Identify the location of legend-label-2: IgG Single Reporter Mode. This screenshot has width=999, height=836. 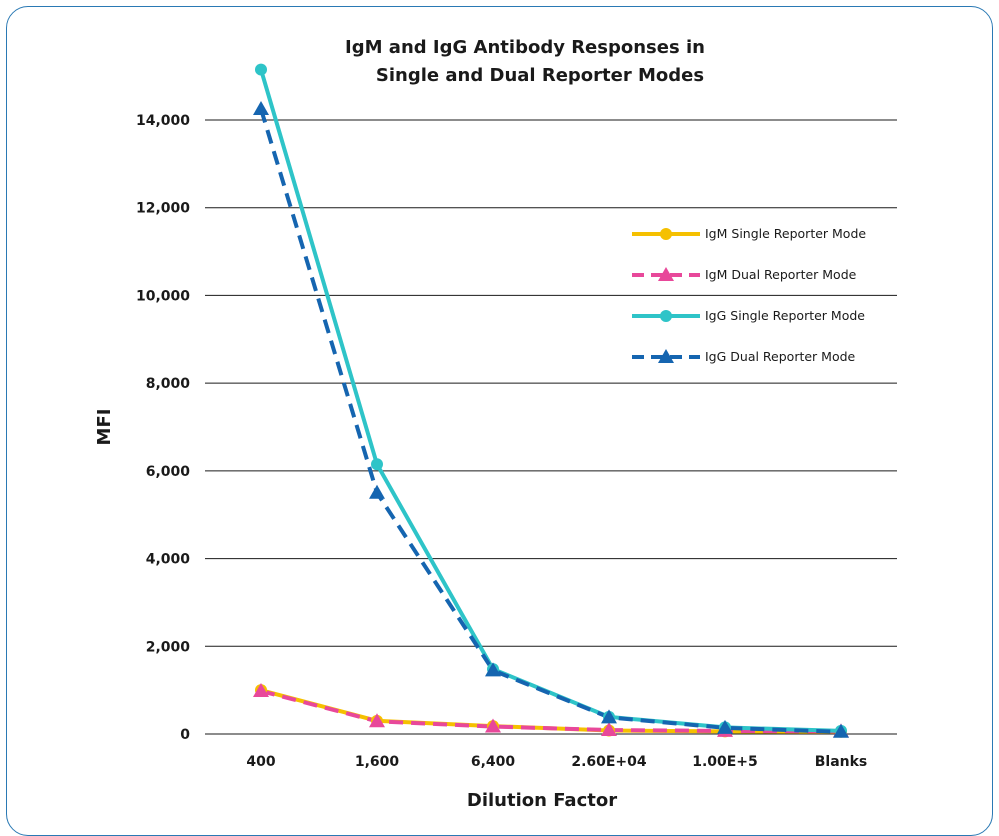
(785, 315).